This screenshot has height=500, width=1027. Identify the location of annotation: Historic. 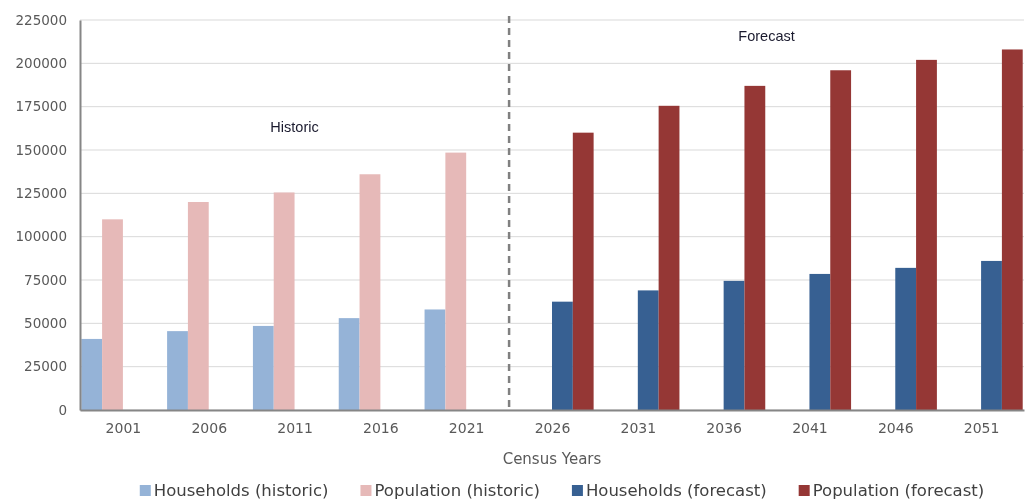
(294, 126).